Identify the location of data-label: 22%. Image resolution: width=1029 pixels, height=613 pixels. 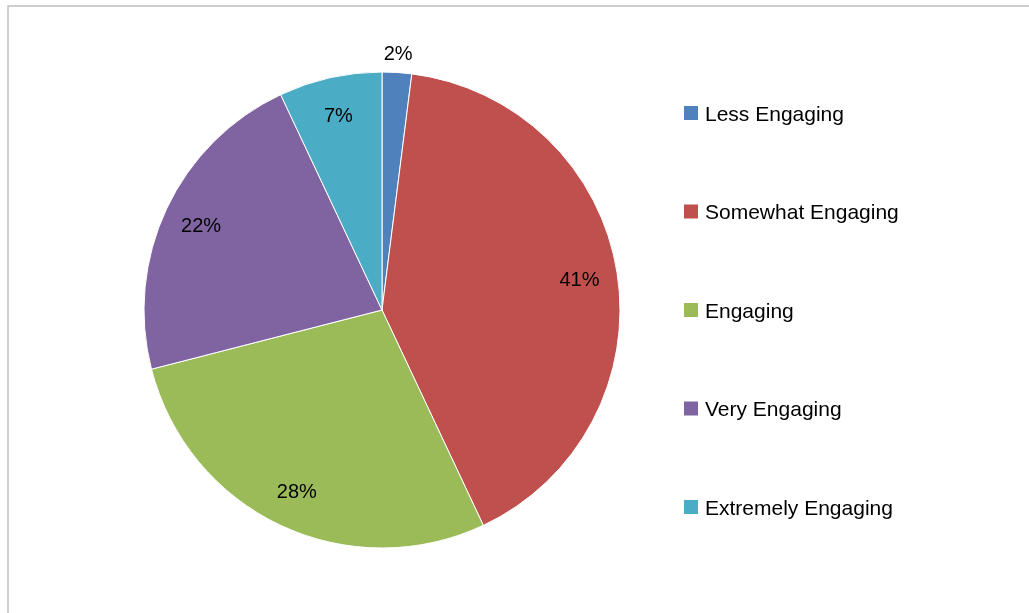
(201, 224).